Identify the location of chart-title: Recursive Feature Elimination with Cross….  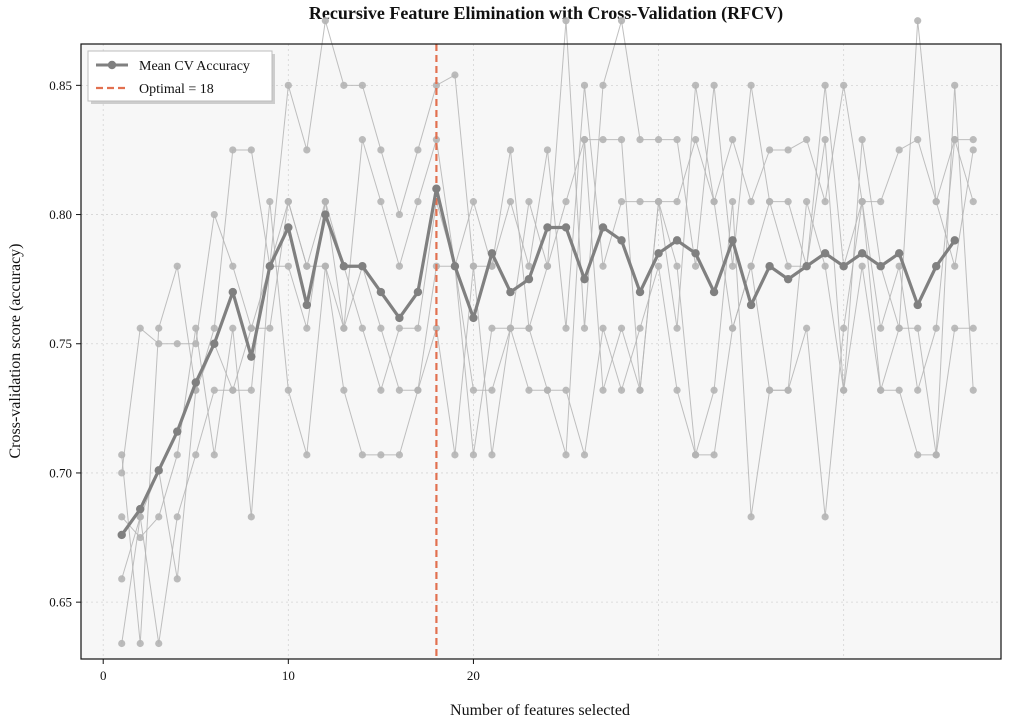
(546, 13).